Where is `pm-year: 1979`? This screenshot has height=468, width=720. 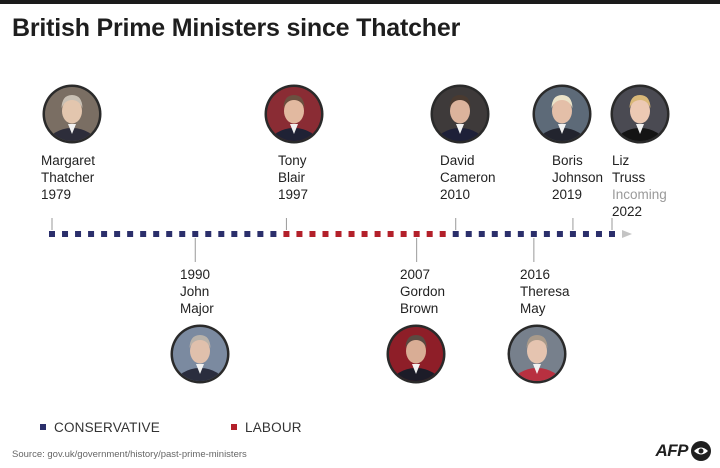
pm-year: 1979 is located at coordinates (56, 194).